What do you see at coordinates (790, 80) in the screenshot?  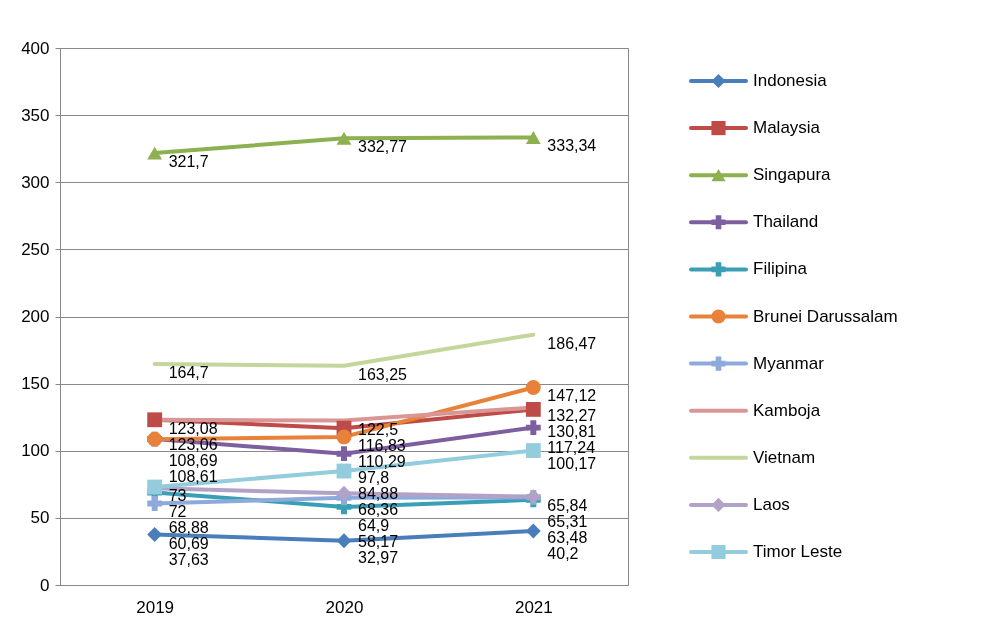 I see `legend-label: Indonesia` at bounding box center [790, 80].